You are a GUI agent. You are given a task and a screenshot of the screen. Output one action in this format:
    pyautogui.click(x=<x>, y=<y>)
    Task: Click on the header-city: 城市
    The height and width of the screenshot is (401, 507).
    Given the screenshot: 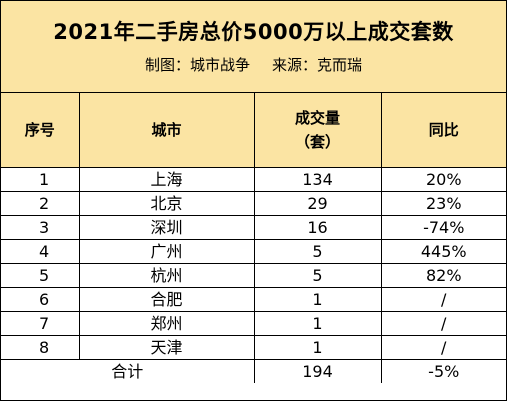 What is the action you would take?
    pyautogui.click(x=167, y=130)
    